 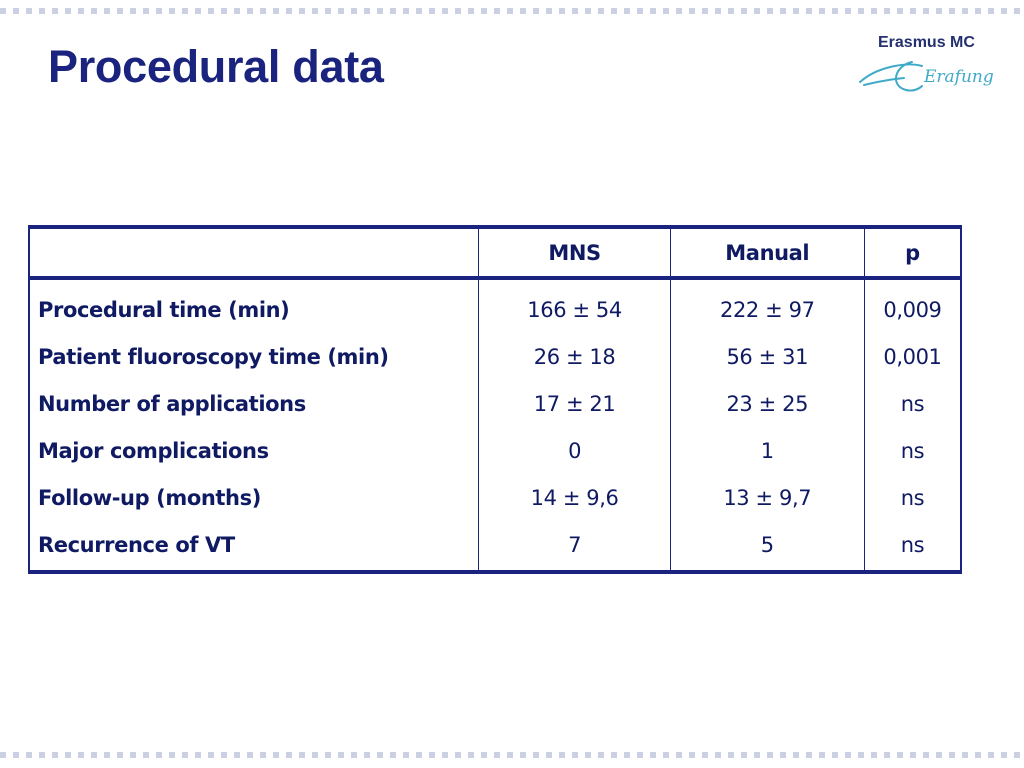 What do you see at coordinates (912, 253) in the screenshot?
I see `header-p-value: p` at bounding box center [912, 253].